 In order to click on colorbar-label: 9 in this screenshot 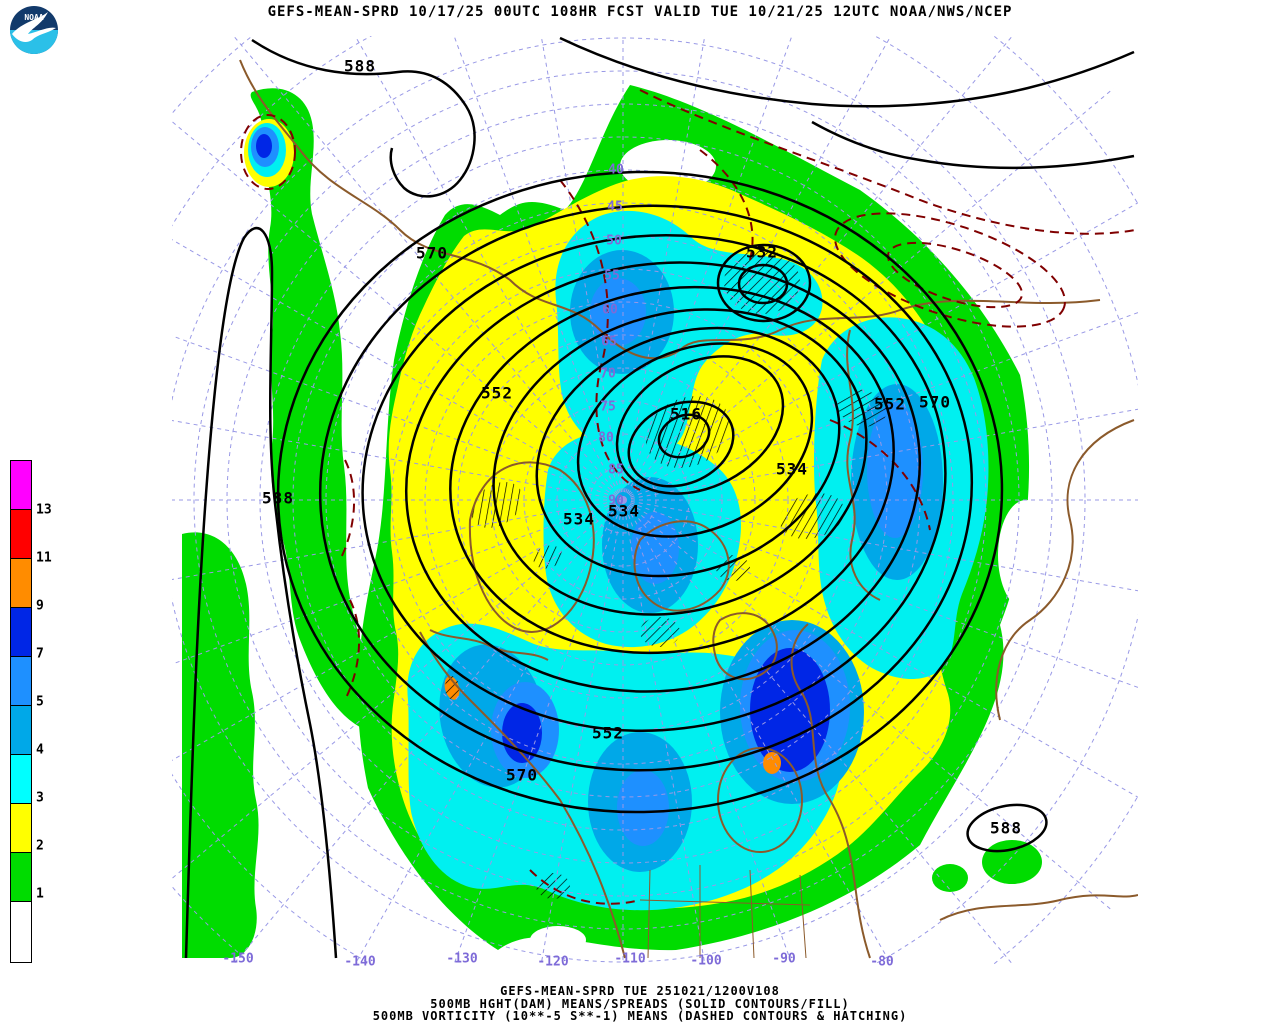, I will do `click(40, 606)`.